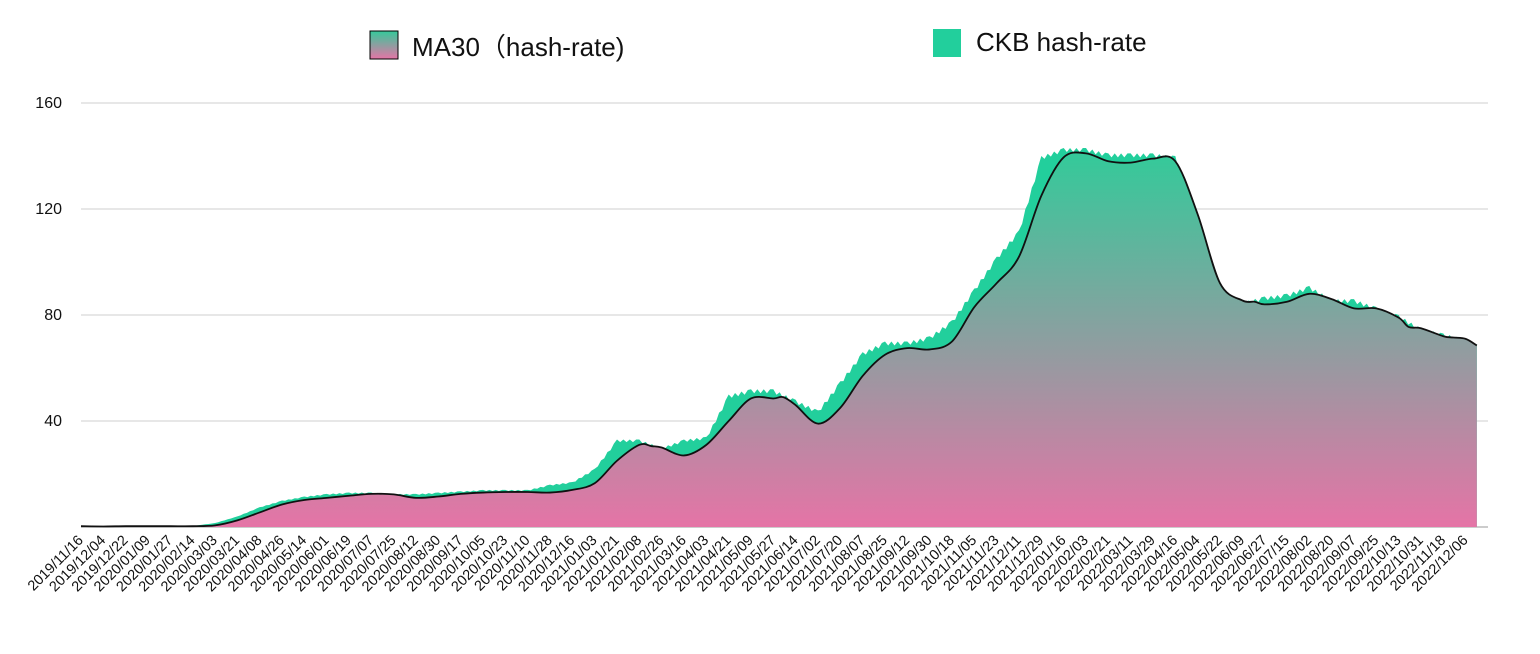 The image size is (1540, 654). I want to click on legend-label-ckb-hash-rate: CKB hash-rate, so click(1061, 42).